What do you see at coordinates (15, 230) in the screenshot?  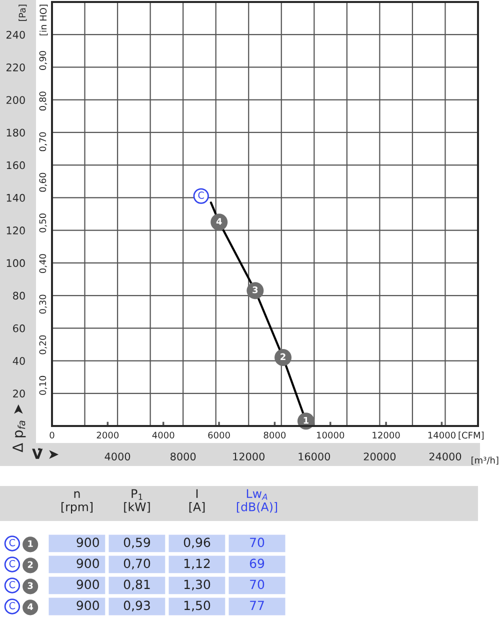 I see `y-tick-label: 120` at bounding box center [15, 230].